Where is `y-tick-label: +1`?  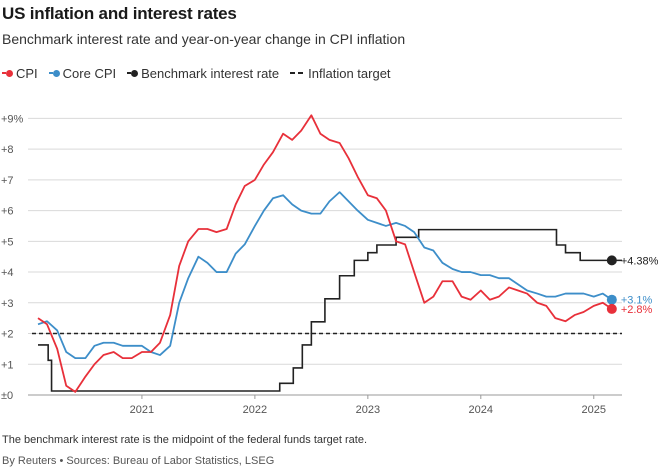
y-tick-label: +1 is located at coordinates (7, 365).